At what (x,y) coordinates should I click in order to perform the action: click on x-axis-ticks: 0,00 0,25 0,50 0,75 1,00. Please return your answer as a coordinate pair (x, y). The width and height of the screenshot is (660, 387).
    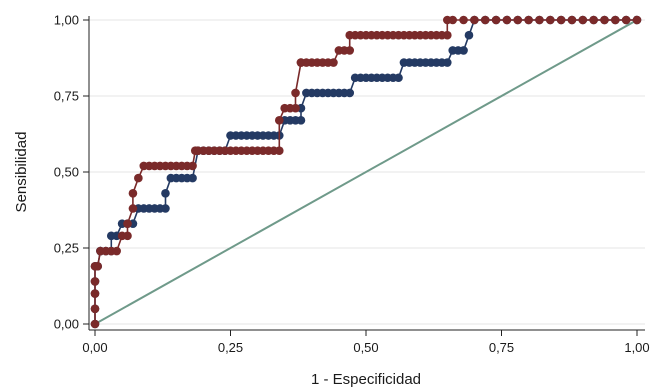
    Looking at the image, I should click on (366, 342).